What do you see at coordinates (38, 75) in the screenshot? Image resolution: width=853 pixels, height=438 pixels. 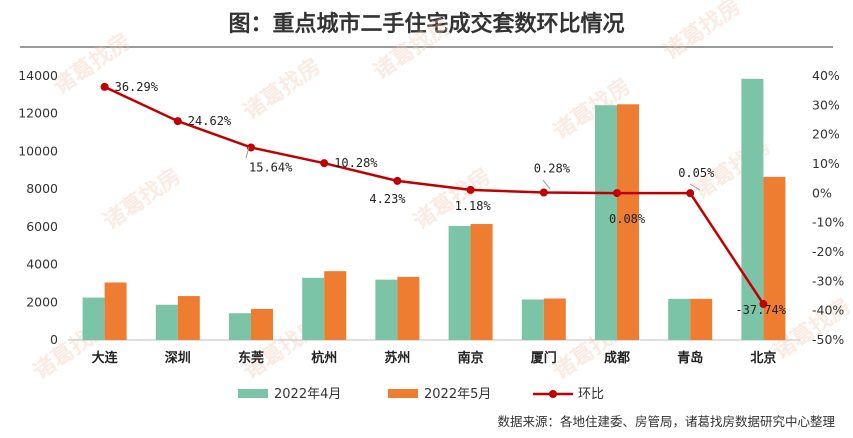 I see `y-left-tick-label: 14000` at bounding box center [38, 75].